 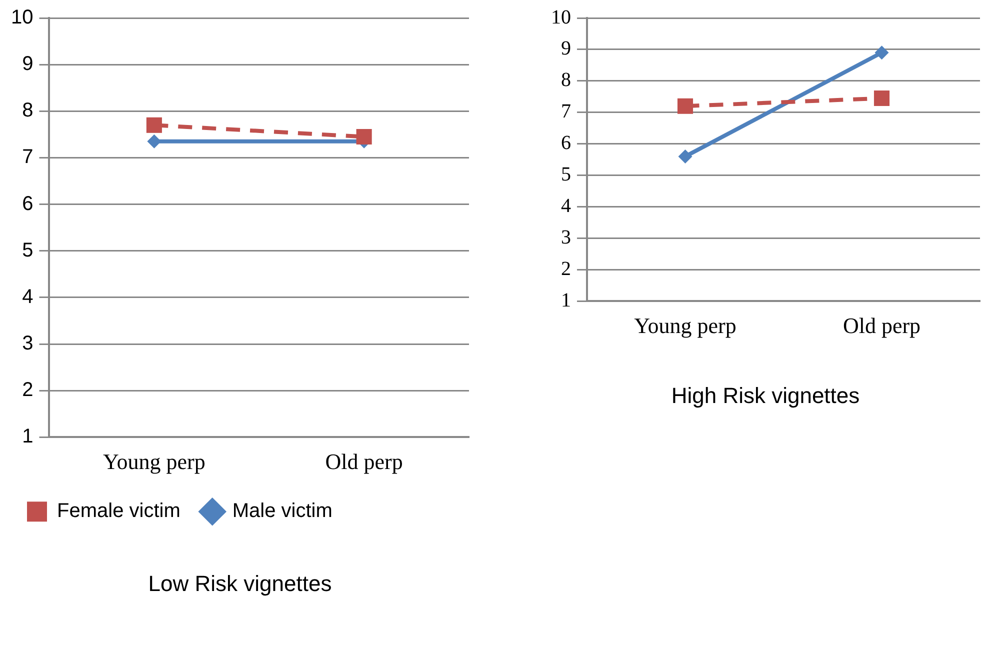 What do you see at coordinates (765, 395) in the screenshot?
I see `text: High Risk vignettes` at bounding box center [765, 395].